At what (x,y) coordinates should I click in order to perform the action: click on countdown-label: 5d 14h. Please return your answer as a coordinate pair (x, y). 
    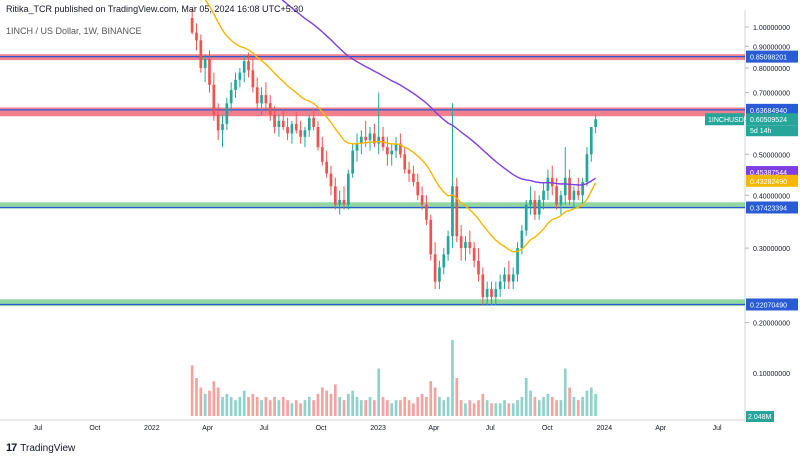
    Looking at the image, I should click on (761, 131).